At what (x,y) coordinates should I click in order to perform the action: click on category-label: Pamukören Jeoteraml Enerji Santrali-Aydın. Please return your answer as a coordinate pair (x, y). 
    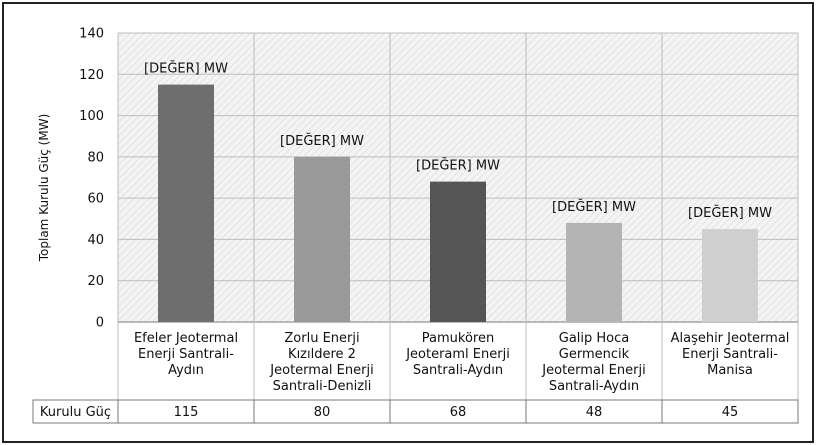
    Looking at the image, I should click on (457, 354).